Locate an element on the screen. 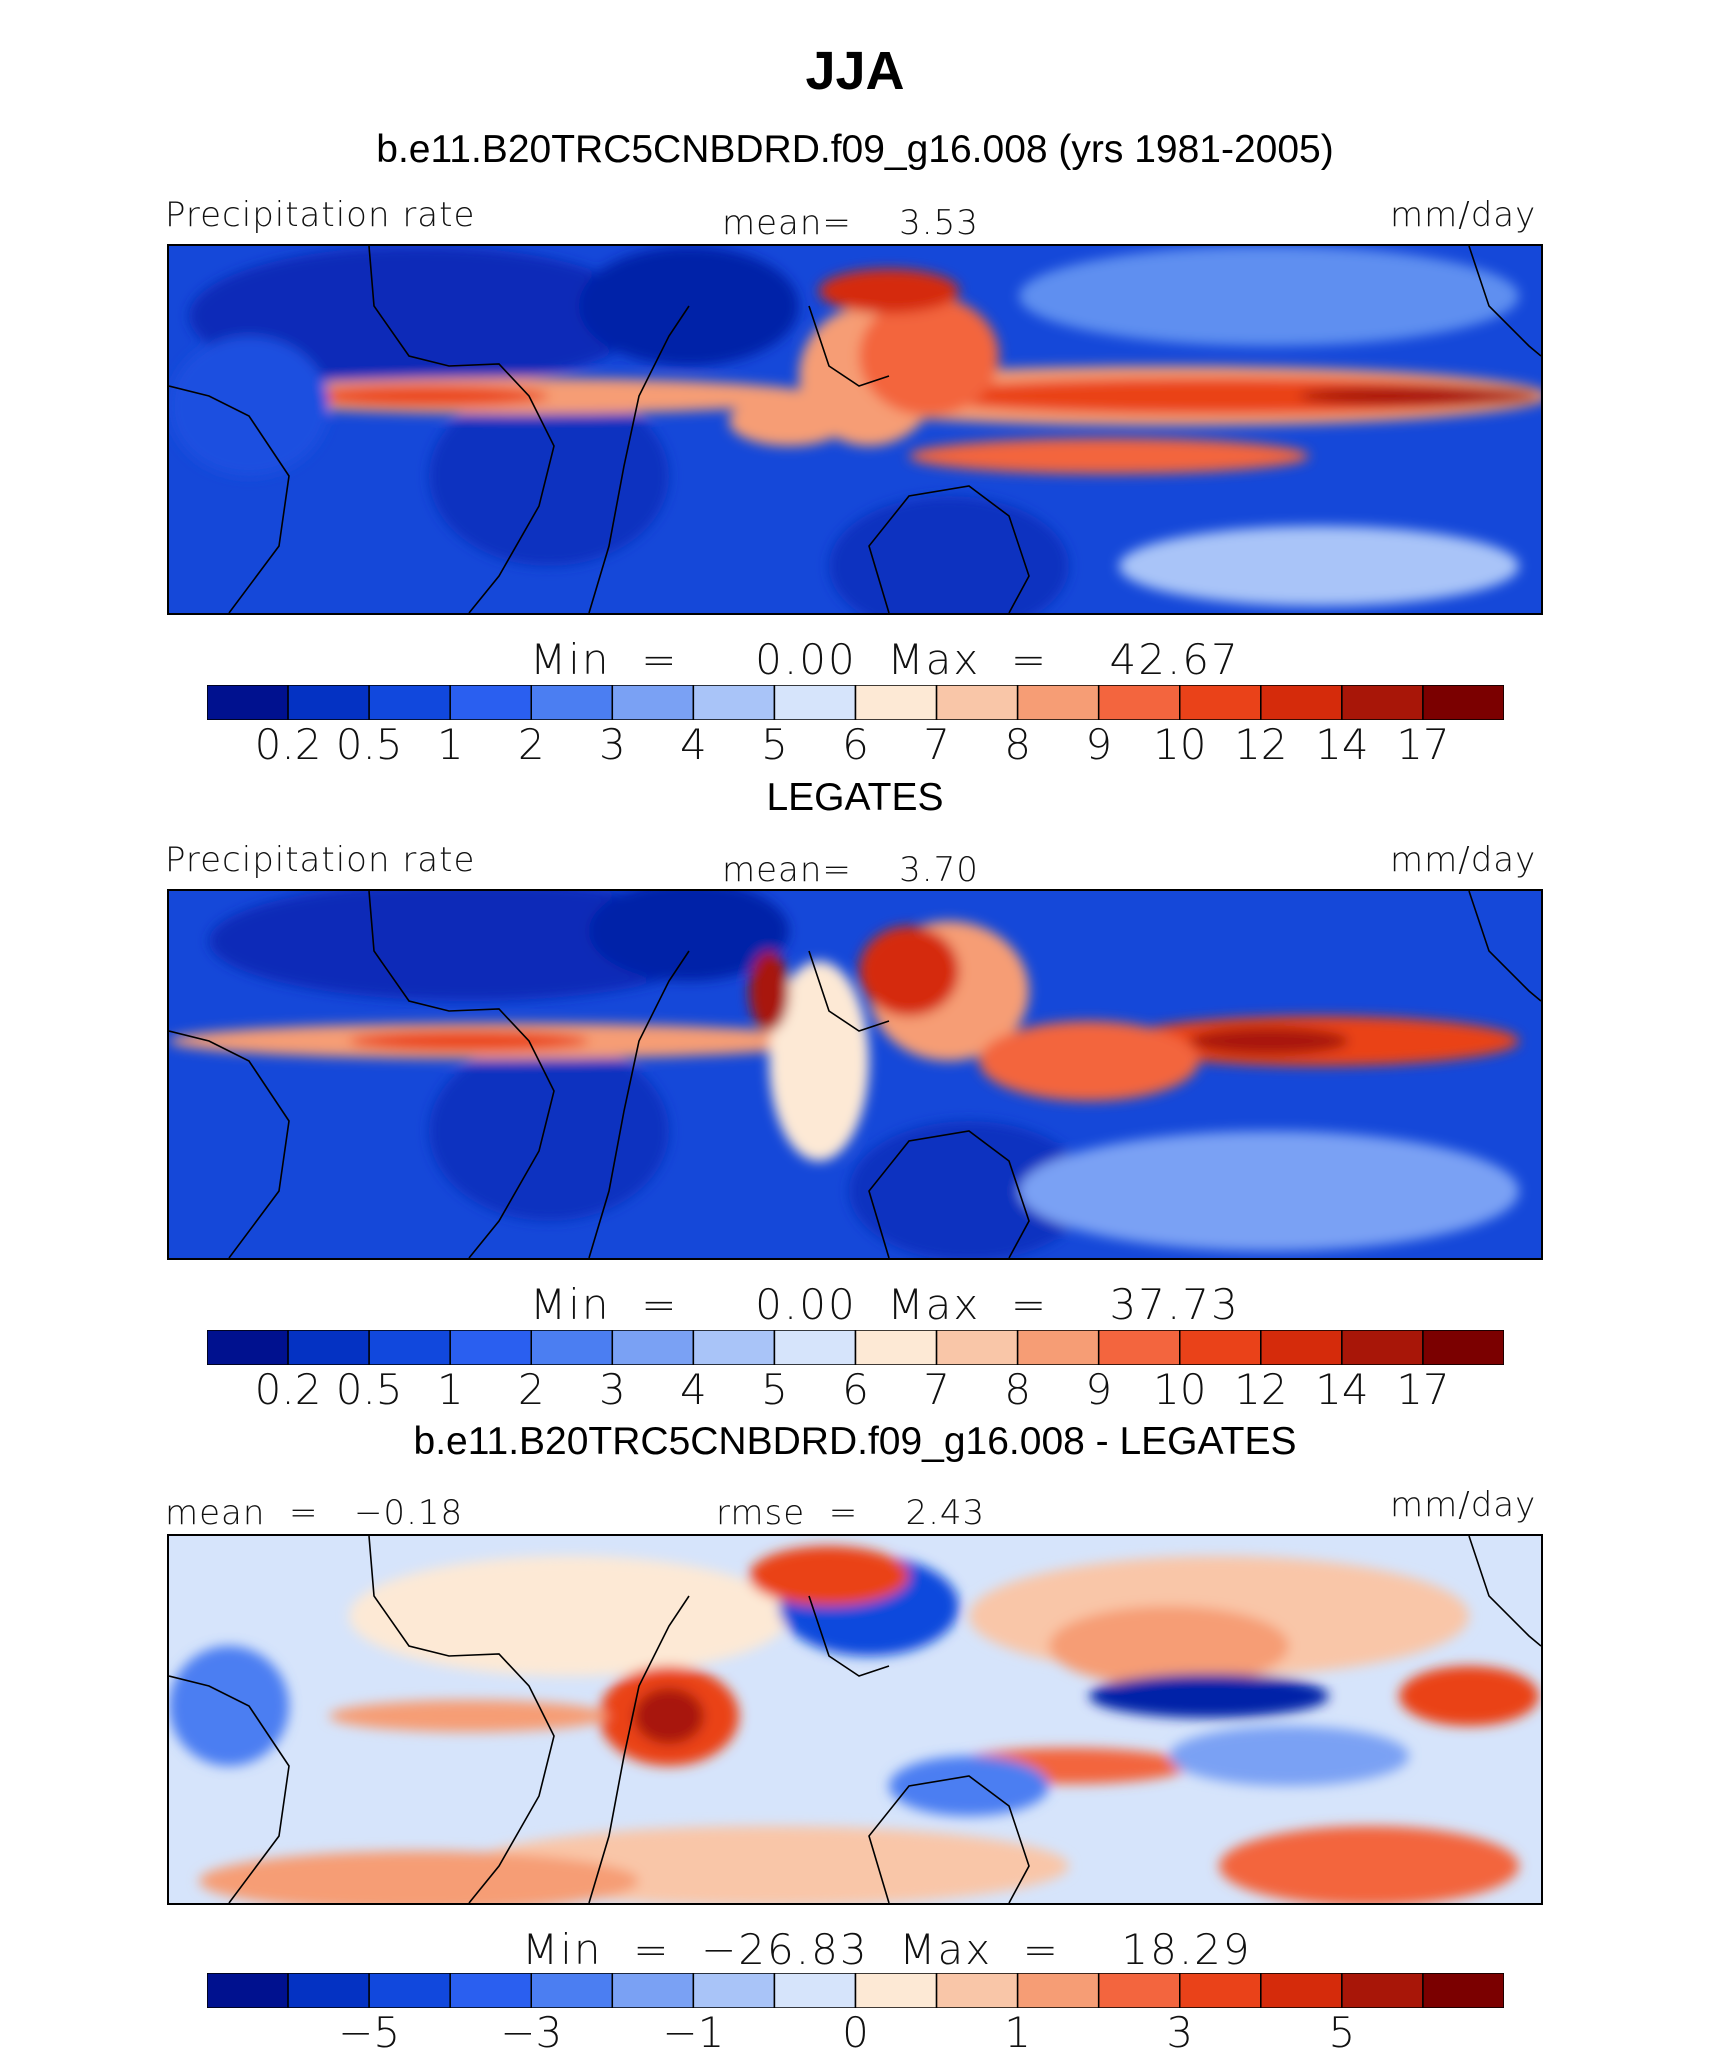  panel1-colorbar is located at coordinates (855, 702).